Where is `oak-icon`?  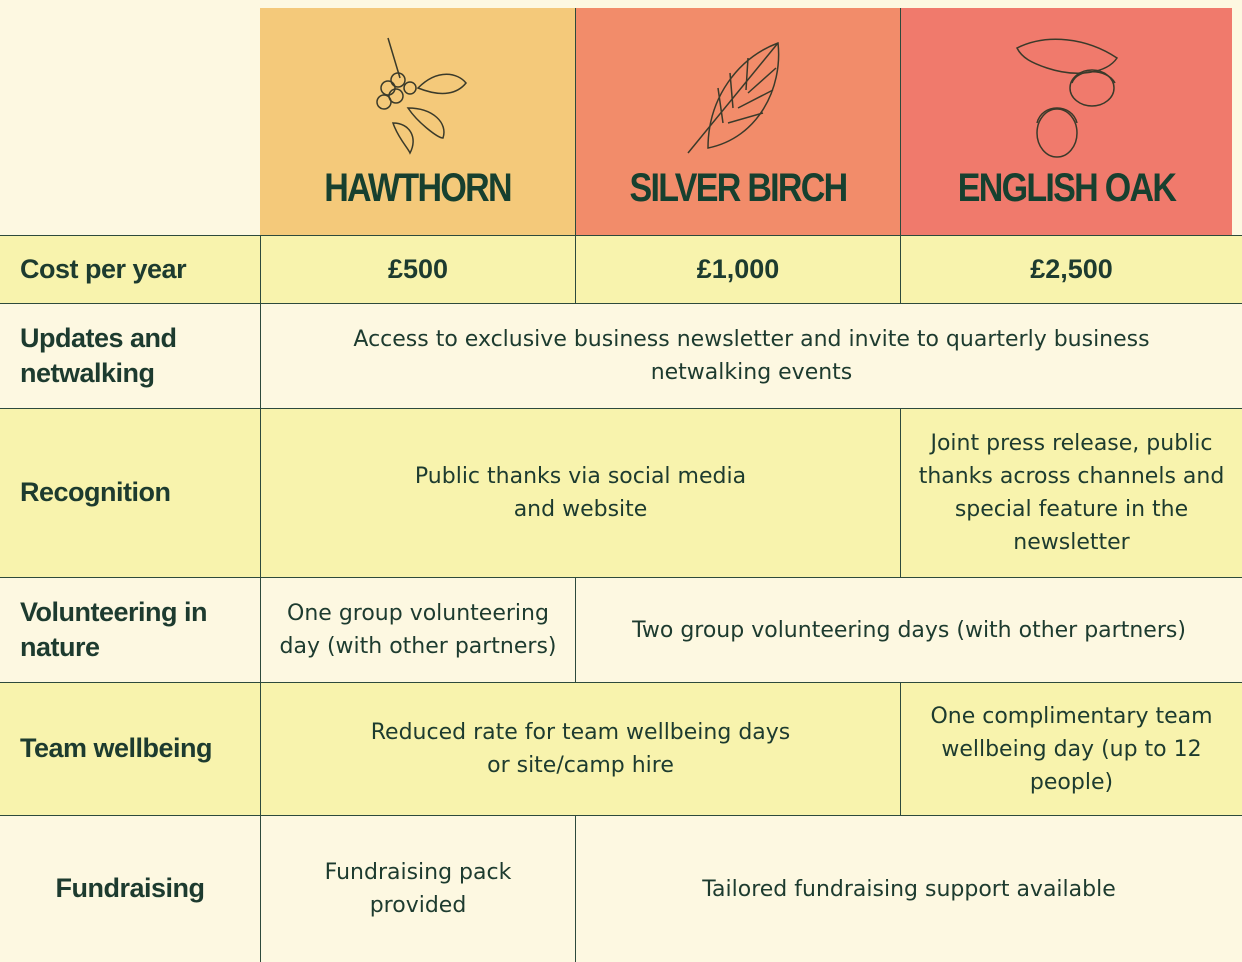 oak-icon is located at coordinates (1066, 98).